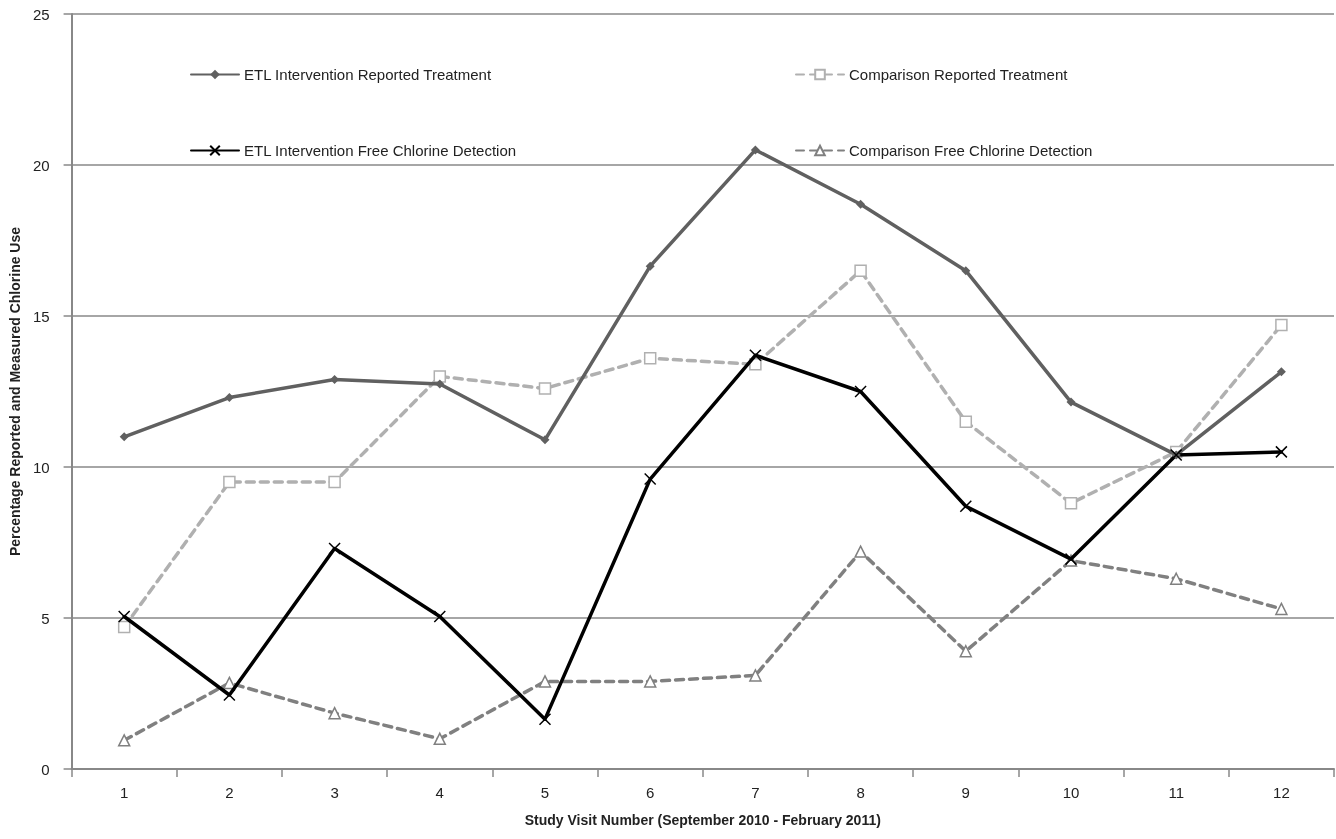 The height and width of the screenshot is (839, 1336). Describe the element at coordinates (229, 792) in the screenshot. I see `x-tick-label: 2` at that location.